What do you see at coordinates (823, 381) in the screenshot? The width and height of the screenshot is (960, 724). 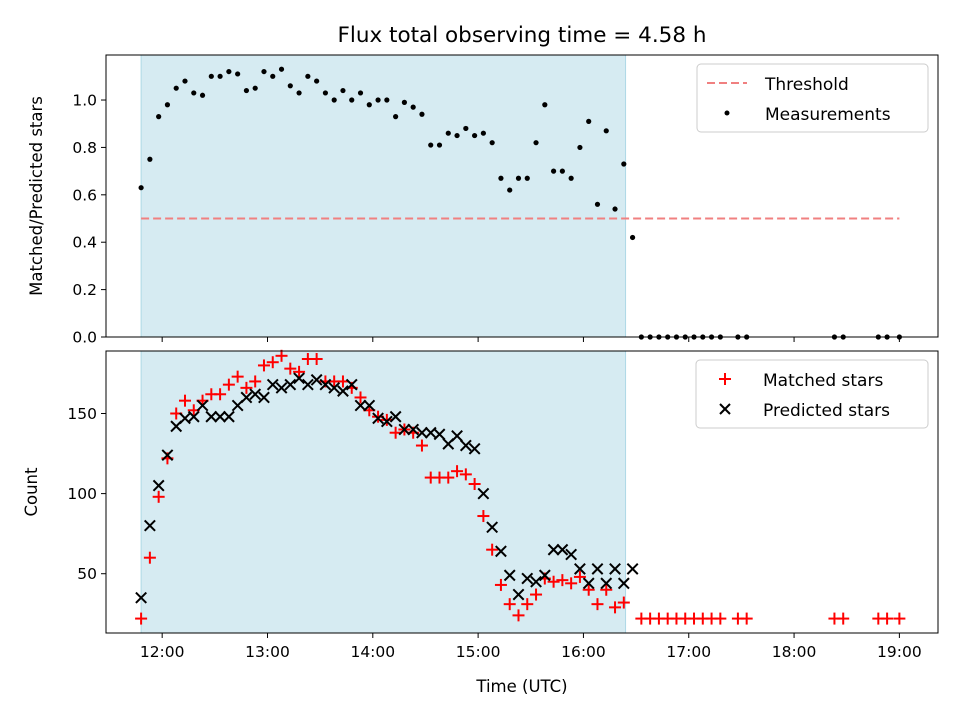 I see `legend-matched-label: Matched stars` at bounding box center [823, 381].